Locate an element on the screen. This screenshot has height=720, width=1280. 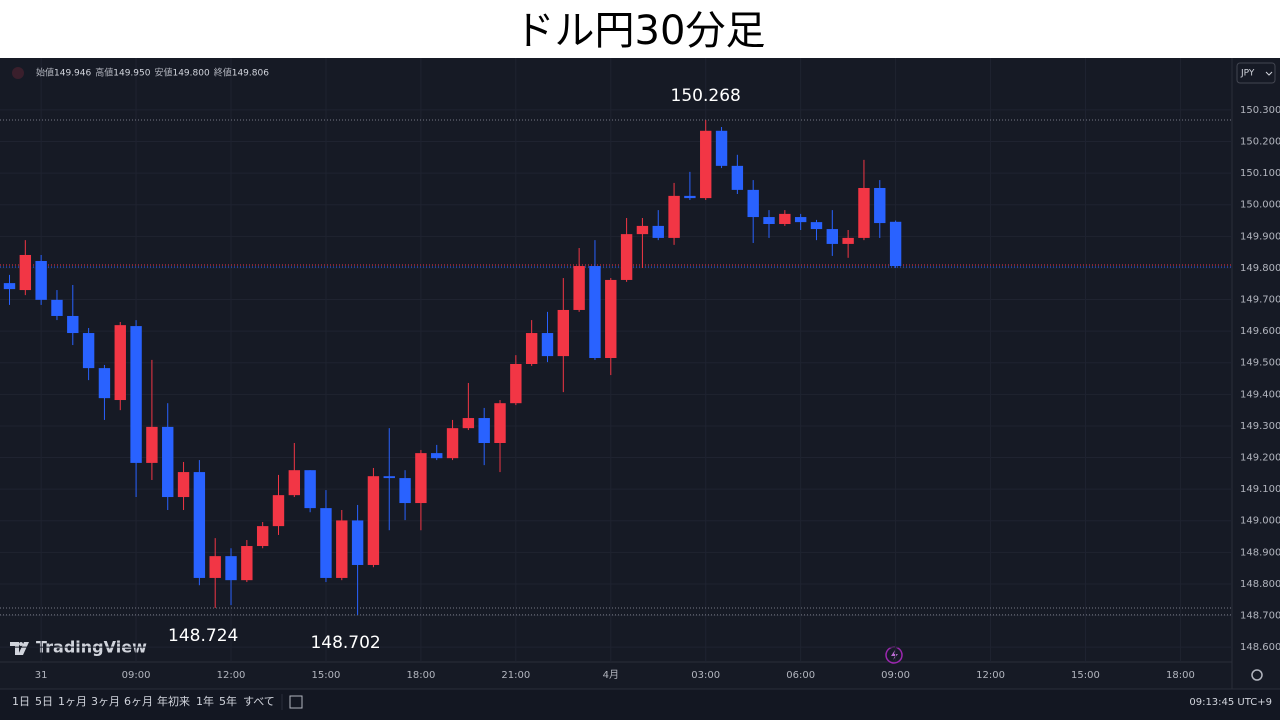
y-tick-label: 148.800 is located at coordinates (1260, 584).